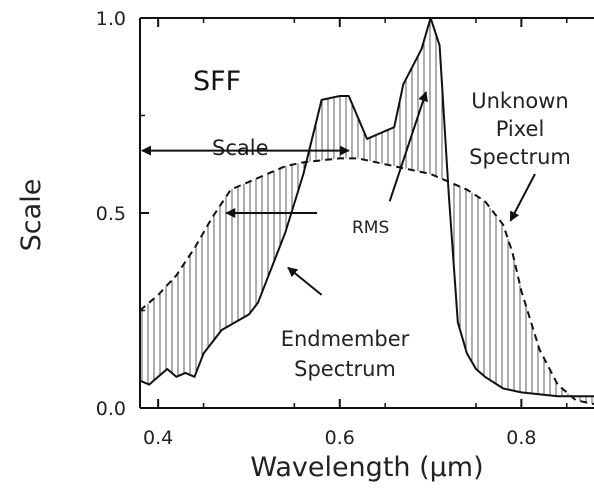 This screenshot has height=495, width=594. I want to click on unknown-pixel-label-line1: Unknown, so click(519, 101).